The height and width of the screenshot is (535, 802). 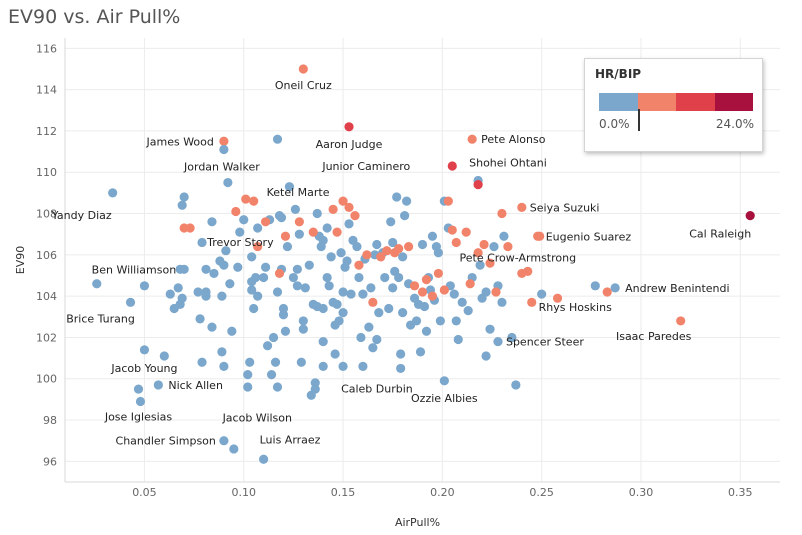 What do you see at coordinates (298, 192) in the screenshot?
I see `point-label: Ketel Marte` at bounding box center [298, 192].